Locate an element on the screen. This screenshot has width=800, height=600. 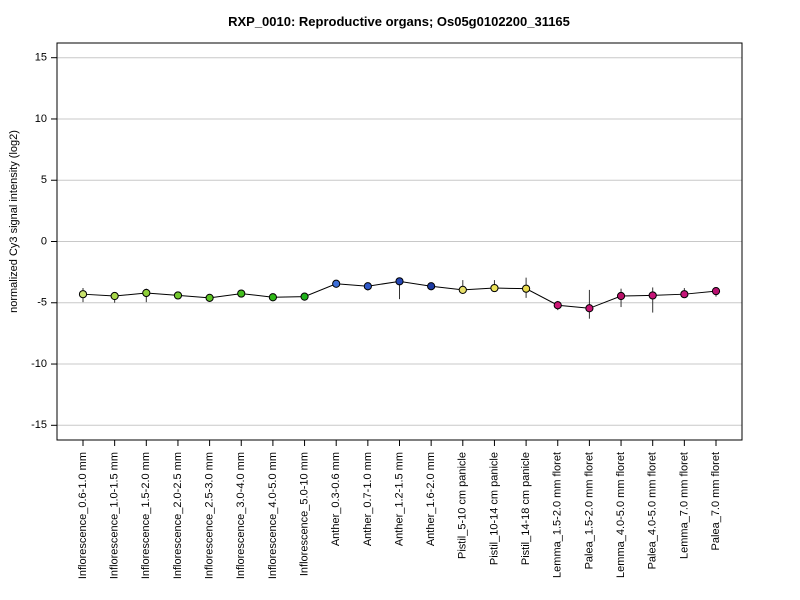
y-tick-label: -10 is located at coordinates (39, 364).